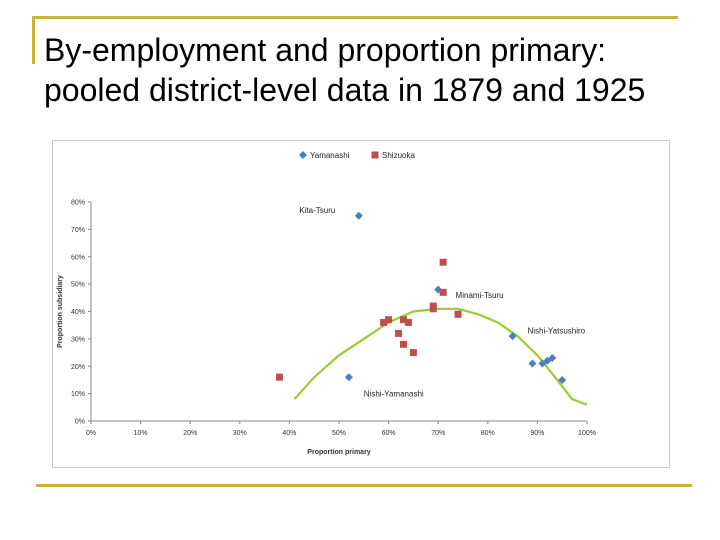 The height and width of the screenshot is (540, 720). Describe the element at coordinates (355, 17) in the screenshot. I see `title-accent-rule-top` at that location.